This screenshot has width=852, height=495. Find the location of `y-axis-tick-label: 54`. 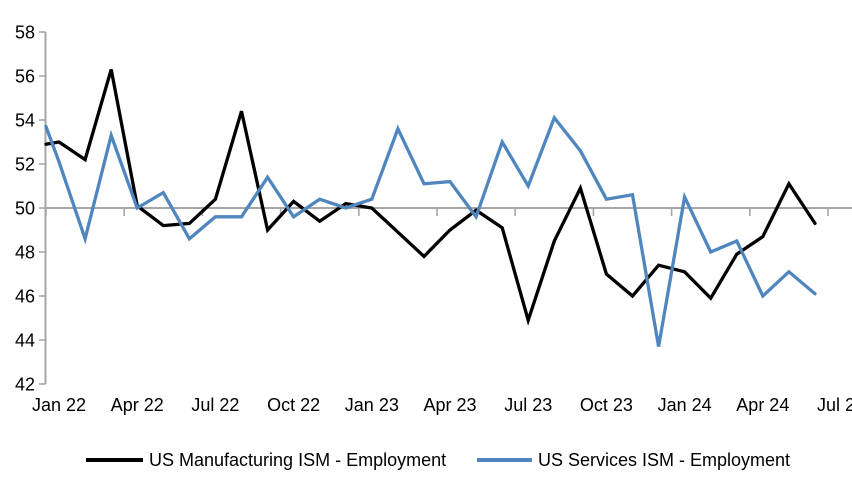

y-axis-tick-label: 54 is located at coordinates (25, 121).